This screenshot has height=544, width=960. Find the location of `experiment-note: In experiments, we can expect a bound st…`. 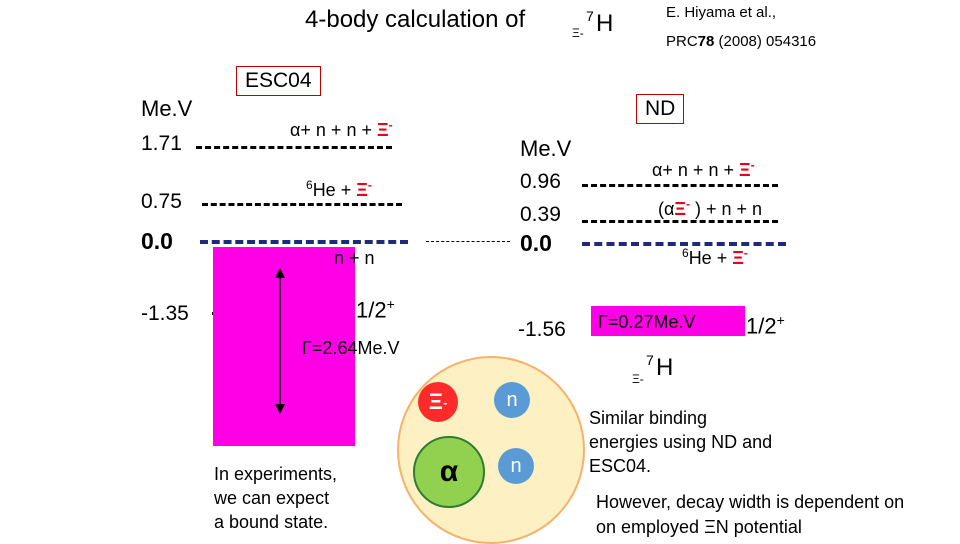

experiment-note: In experiments, we can expect a bound st… is located at coordinates (276, 498).